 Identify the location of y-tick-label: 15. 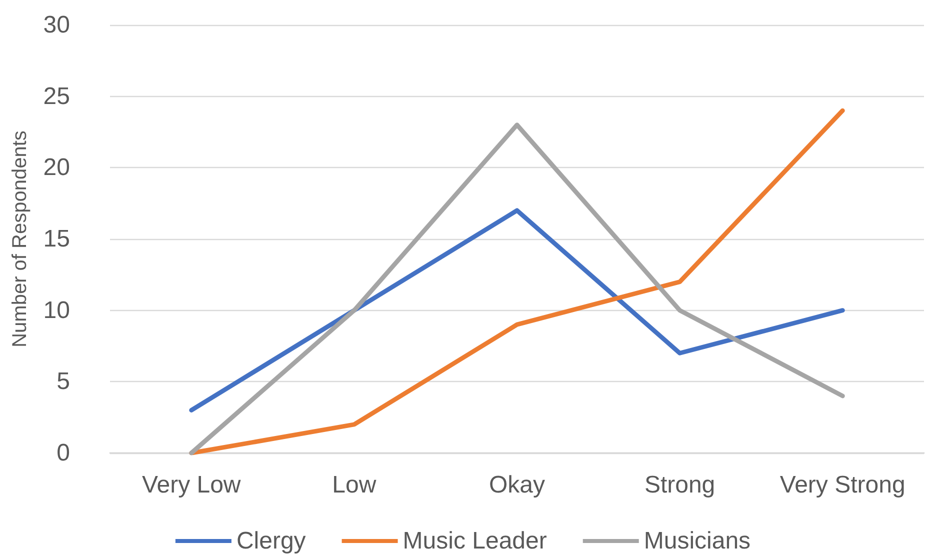
(56, 239).